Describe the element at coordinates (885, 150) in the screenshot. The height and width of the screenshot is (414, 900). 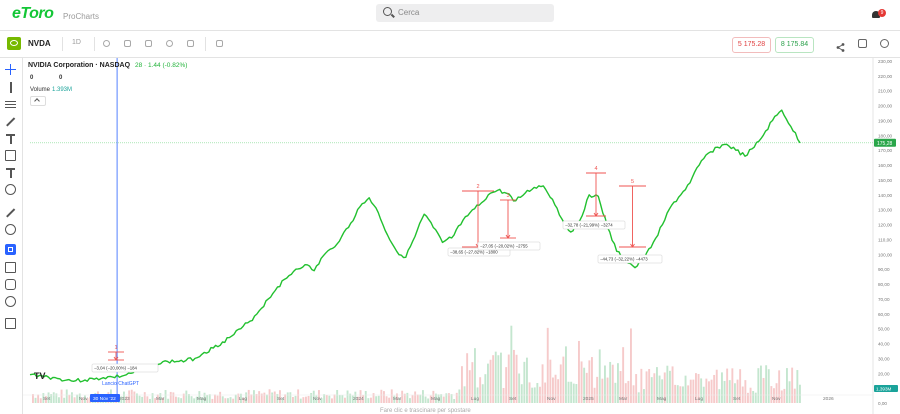
I see `y-tick-label: 170,00` at that location.